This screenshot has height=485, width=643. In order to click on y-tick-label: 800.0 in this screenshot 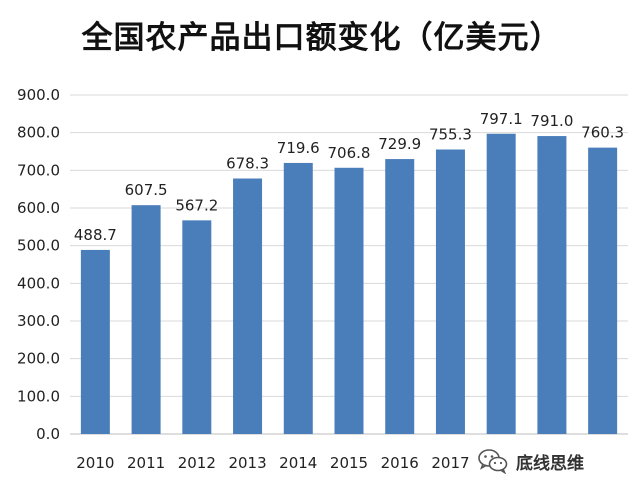, I will do `click(38, 133)`.